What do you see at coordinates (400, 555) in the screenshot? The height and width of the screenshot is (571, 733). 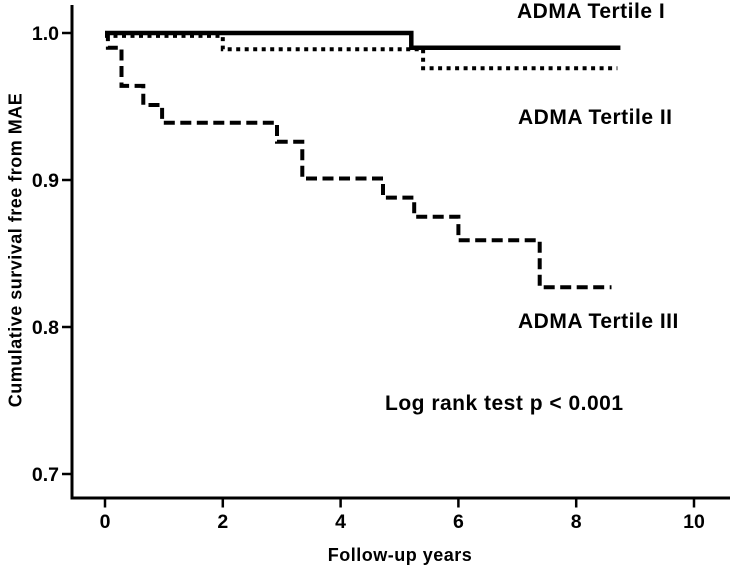 I see `x-axis-title: Follow-up years` at bounding box center [400, 555].